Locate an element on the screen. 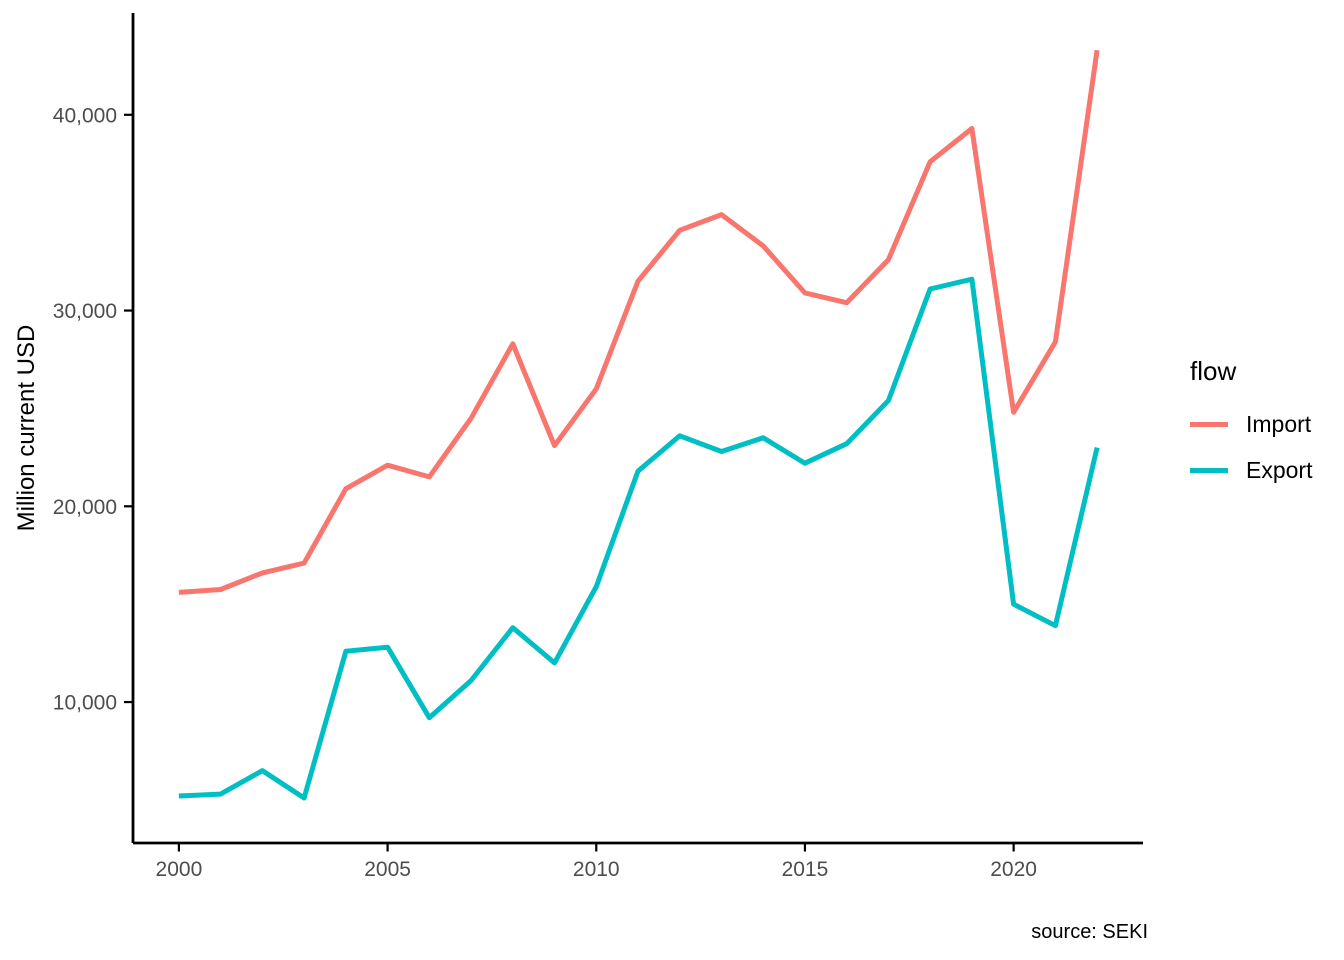  legend-item-export: Export is located at coordinates (1251, 470).